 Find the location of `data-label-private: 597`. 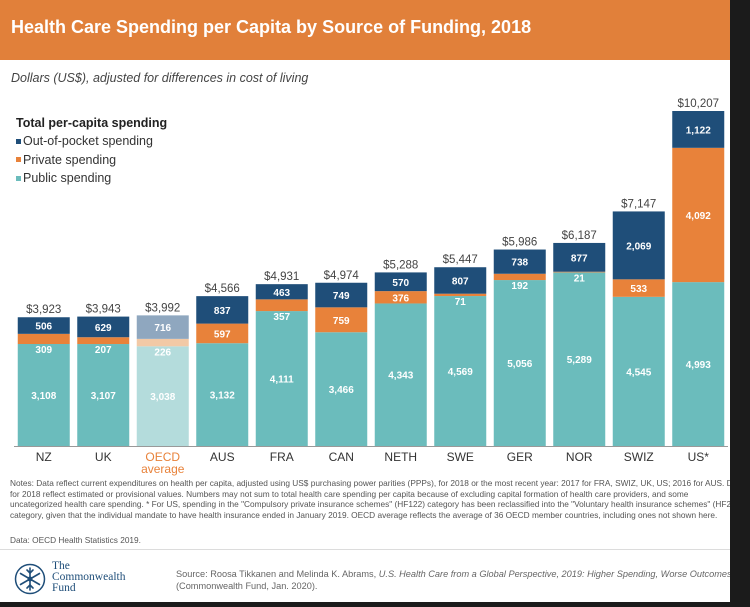

data-label-private: 597 is located at coordinates (222, 334).